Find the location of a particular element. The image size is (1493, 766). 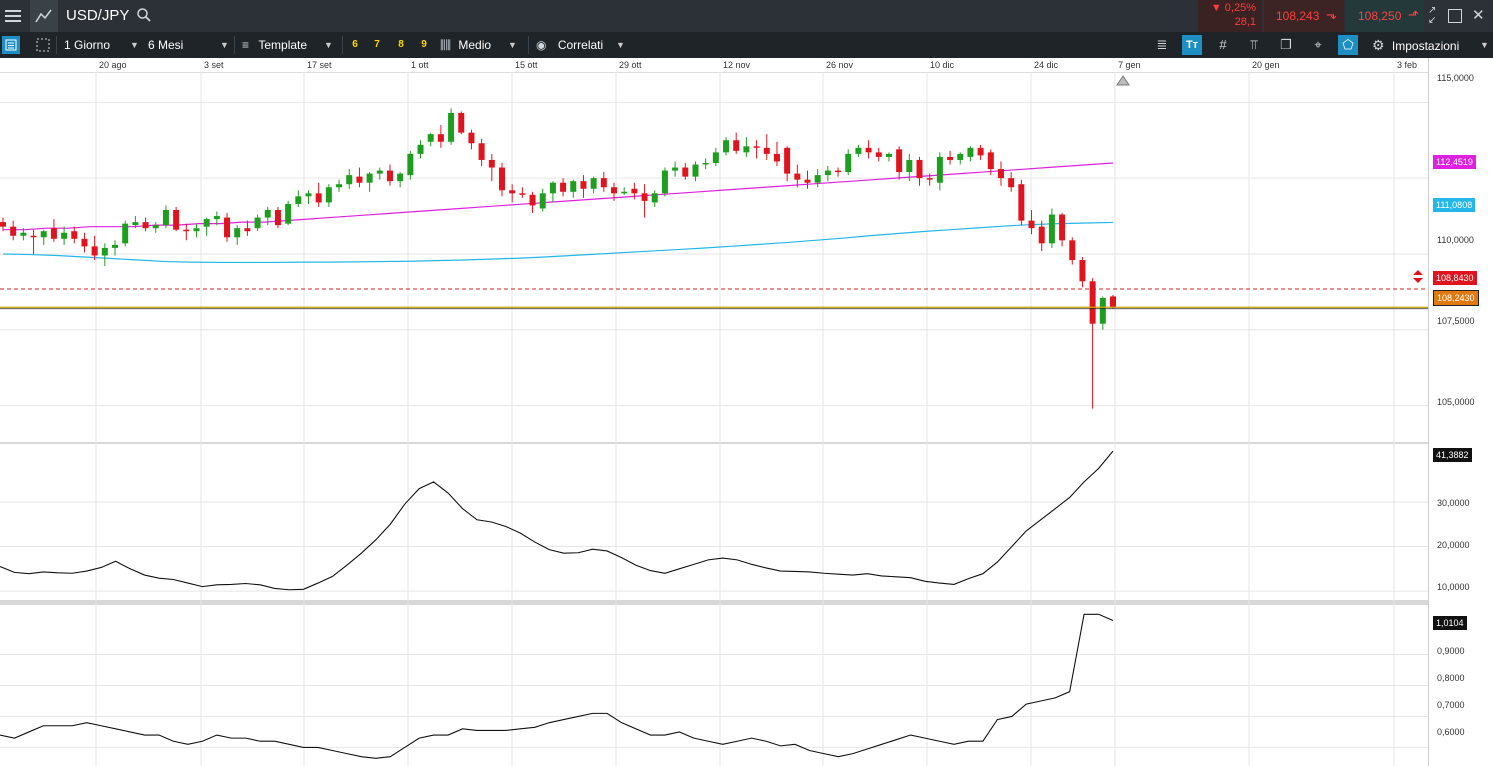

price-scale-icon: ≣ is located at coordinates (1162, 44).